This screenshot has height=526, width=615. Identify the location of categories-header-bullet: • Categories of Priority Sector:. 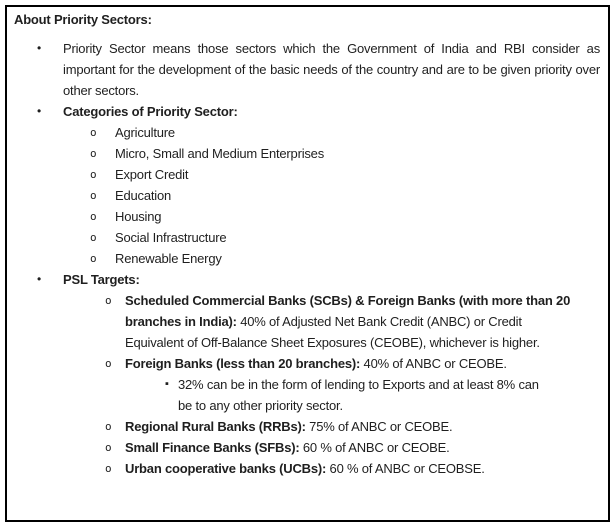
(307, 111).